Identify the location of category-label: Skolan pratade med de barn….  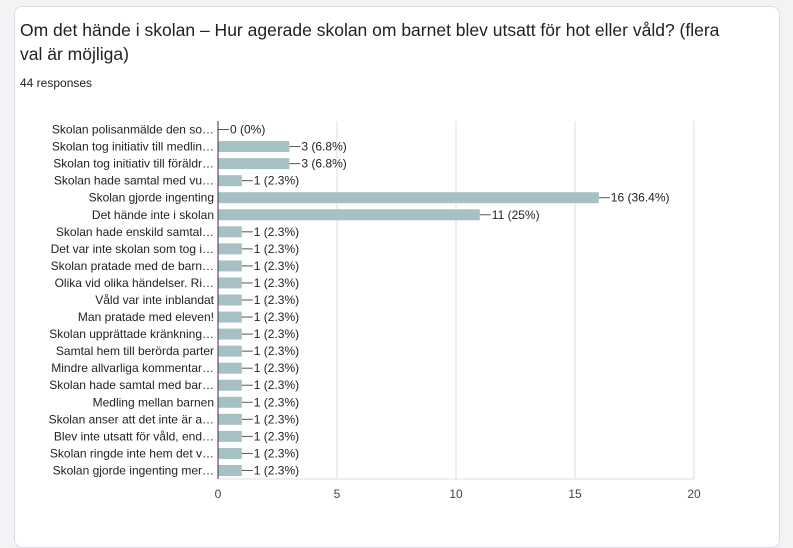
(132, 266).